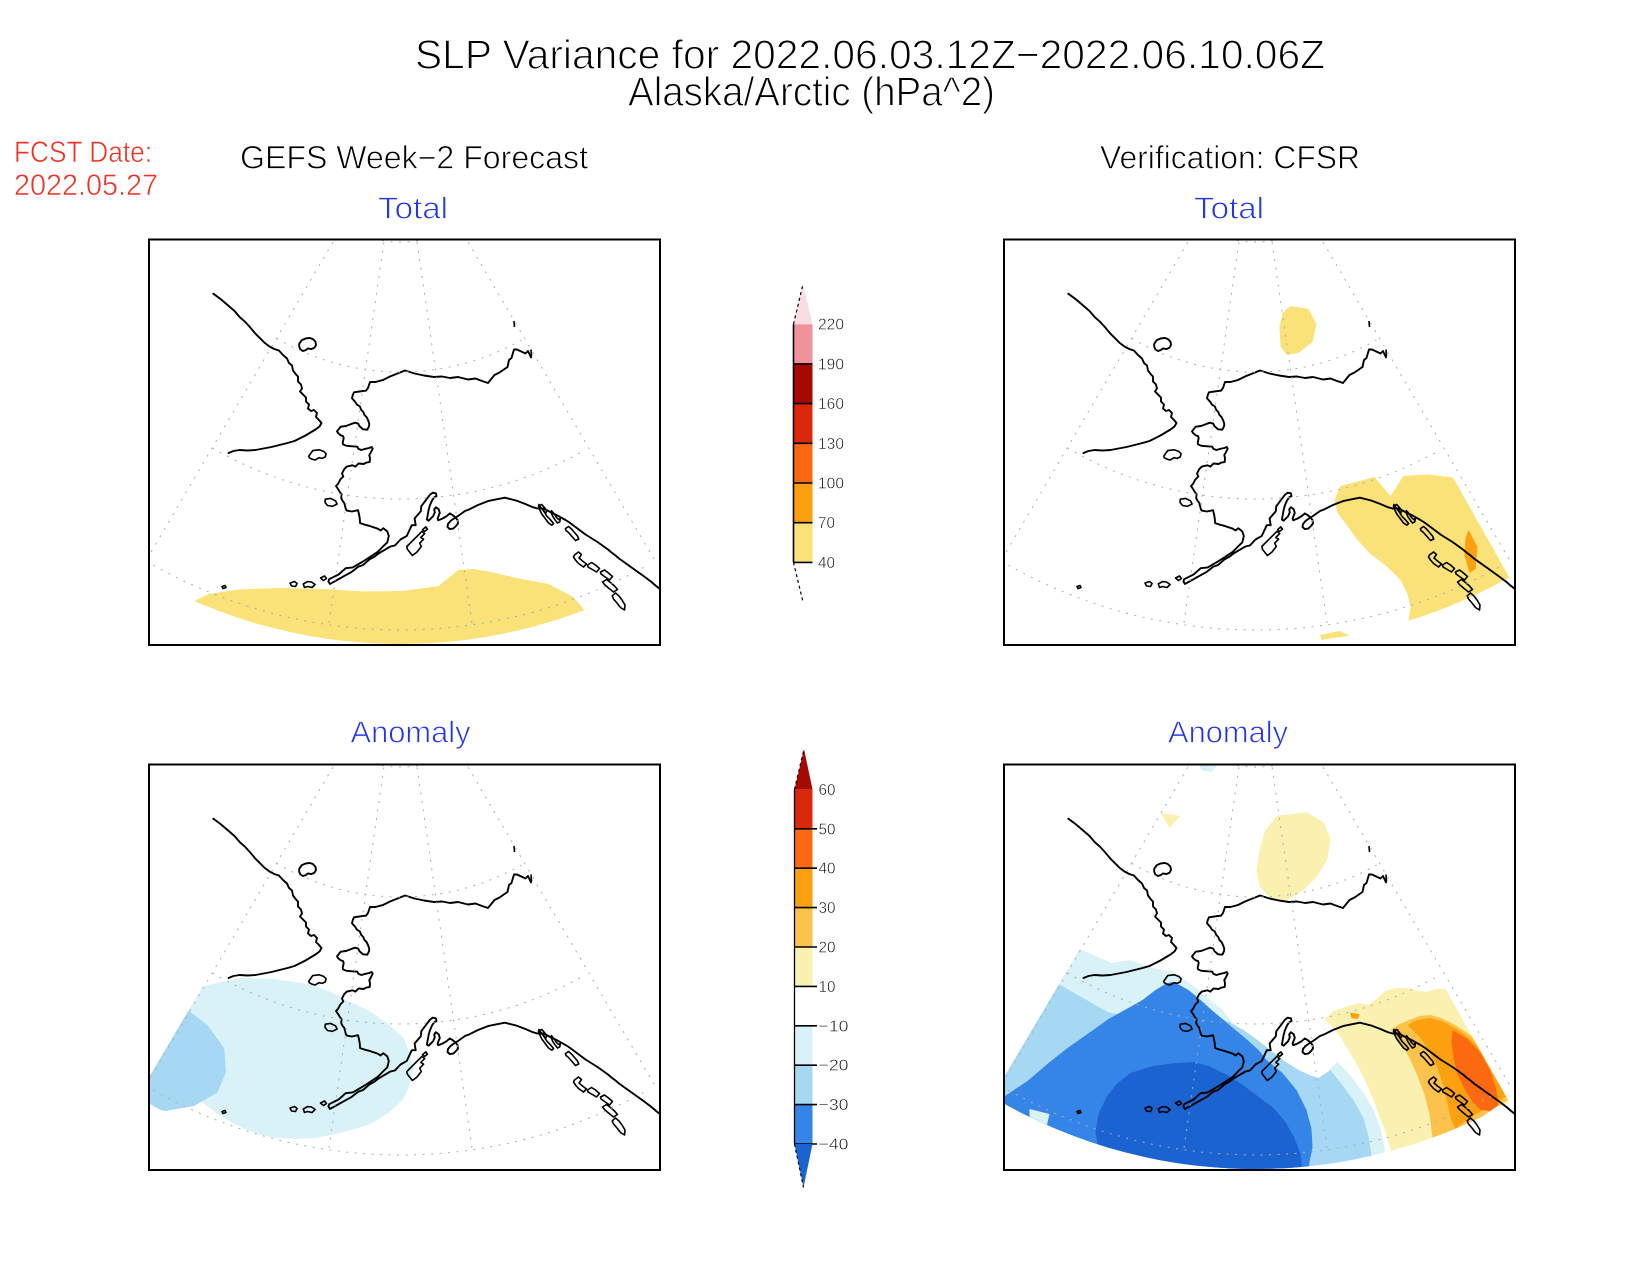 This screenshot has width=1650, height=1275. What do you see at coordinates (827, 948) in the screenshot?
I see `svg-text: 20` at bounding box center [827, 948].